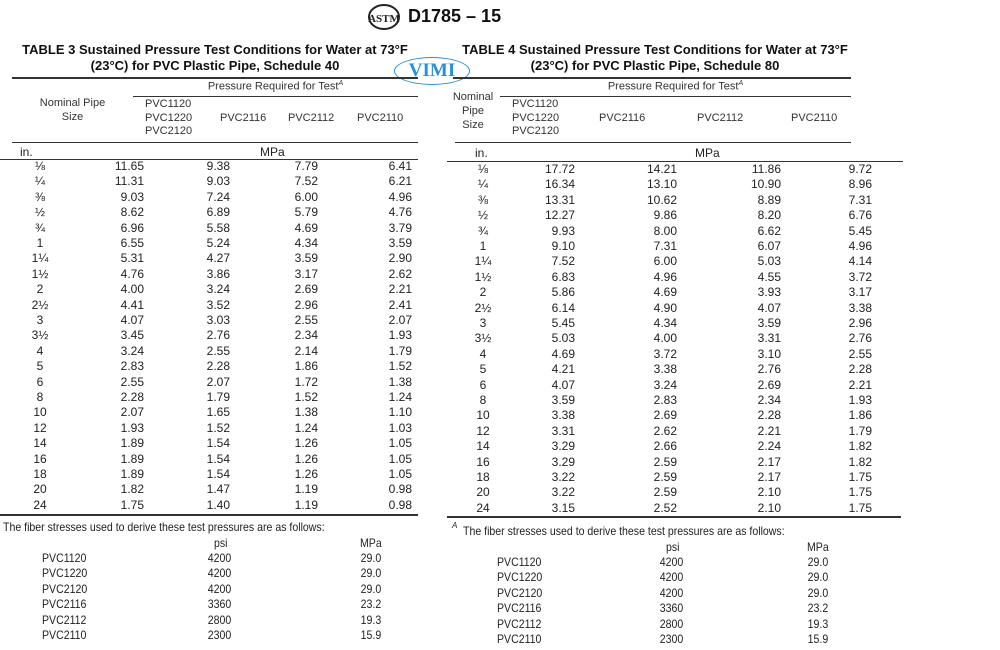 The width and height of the screenshot is (1000, 650). I want to click on group-header-text: Pressure Required for Test, so click(273, 86).